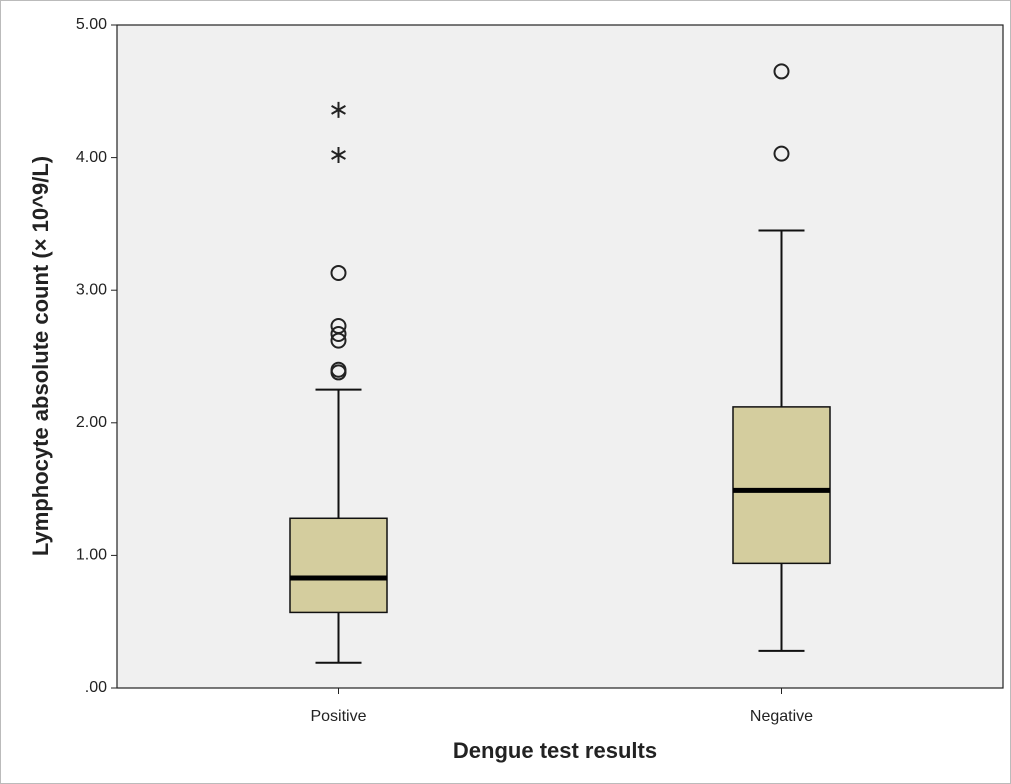 This screenshot has width=1011, height=784. I want to click on y-tick-label: 3.00, so click(91, 289).